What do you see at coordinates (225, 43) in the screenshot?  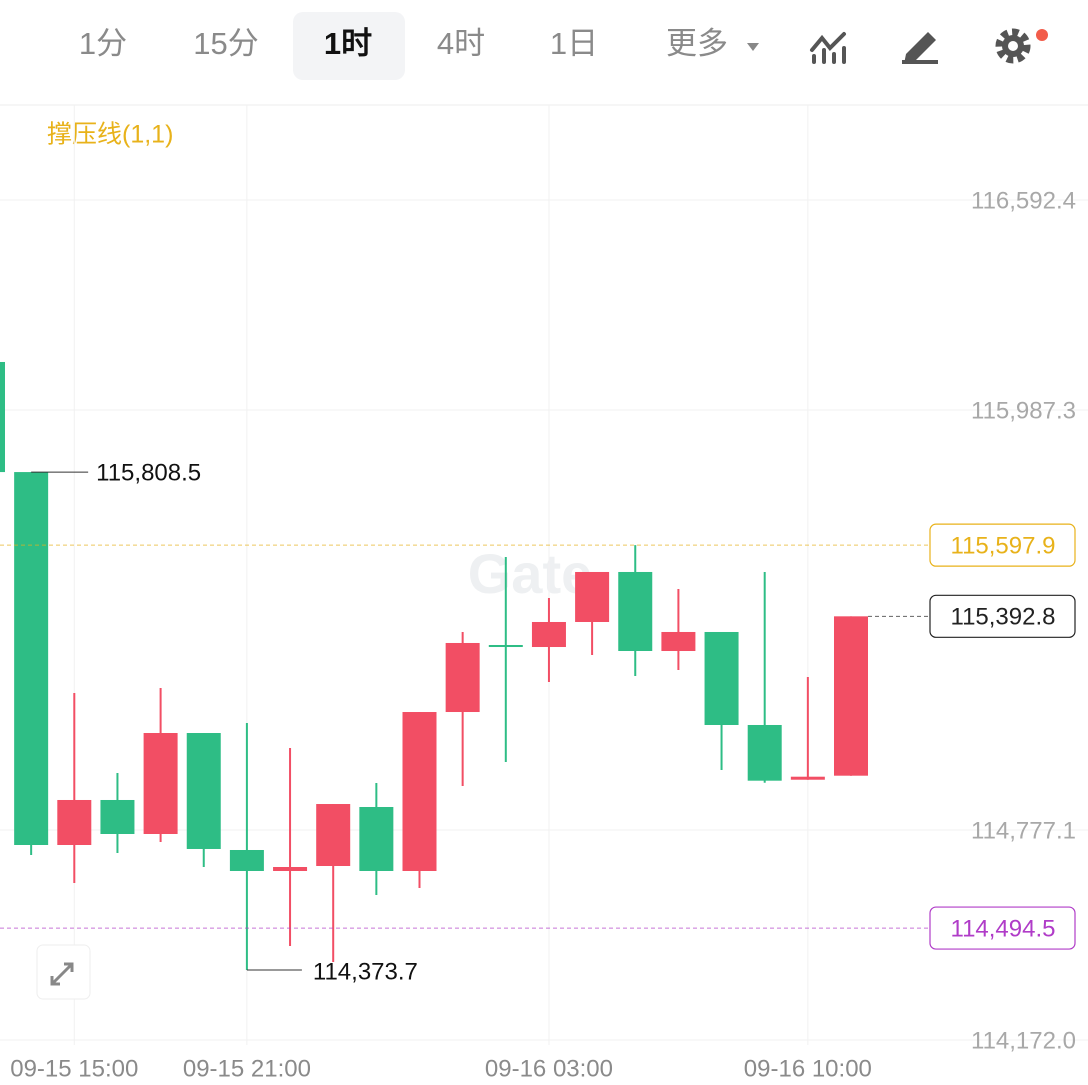 I see `tab: 15分` at bounding box center [225, 43].